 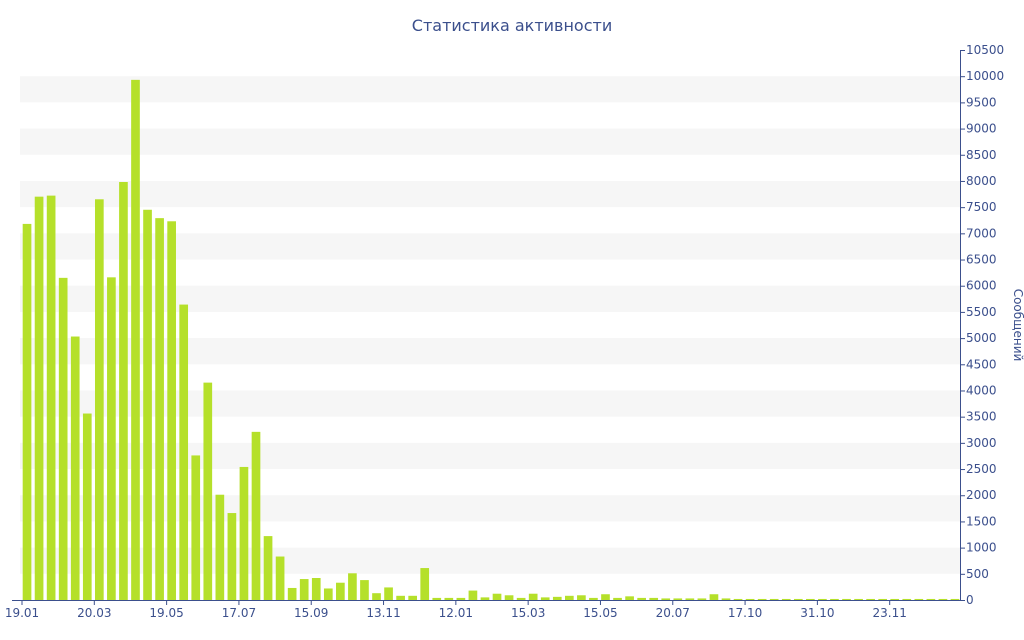 What do you see at coordinates (1017, 325) in the screenshot?
I see `y-axis-label: Сообщений` at bounding box center [1017, 325].